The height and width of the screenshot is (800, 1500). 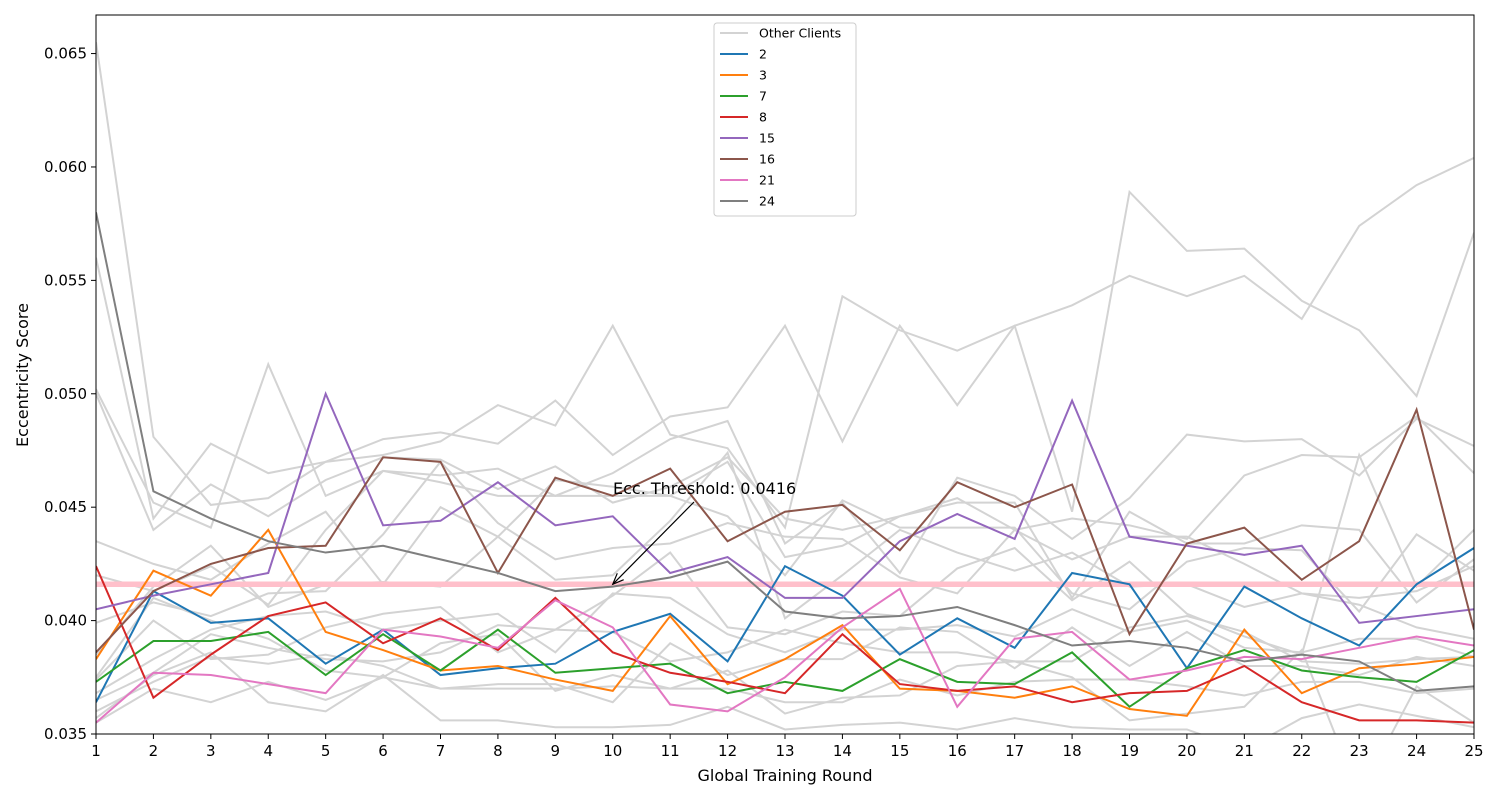 What do you see at coordinates (65, 394) in the screenshot?
I see `y-tick-label-3: 0.050` at bounding box center [65, 394].